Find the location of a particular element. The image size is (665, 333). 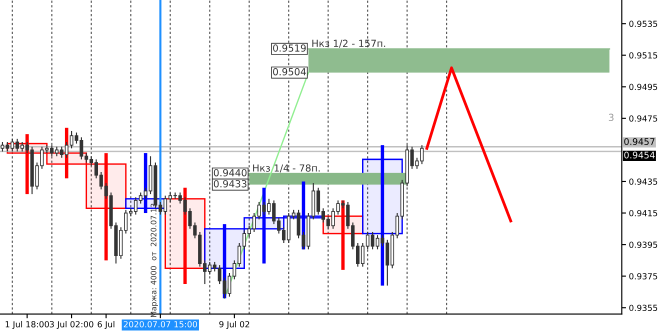

y-tick-label: 0.9435 is located at coordinates (643, 181).